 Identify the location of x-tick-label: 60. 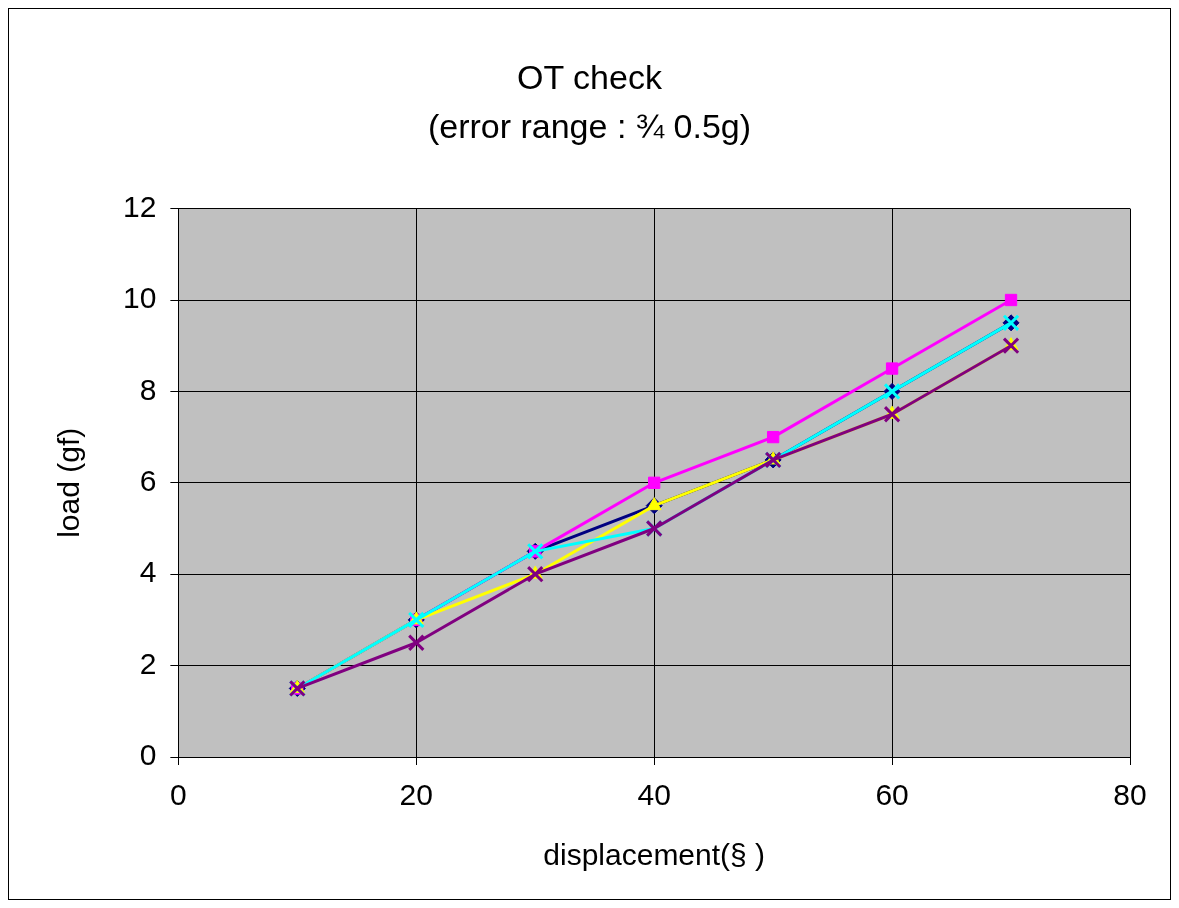
(892, 795).